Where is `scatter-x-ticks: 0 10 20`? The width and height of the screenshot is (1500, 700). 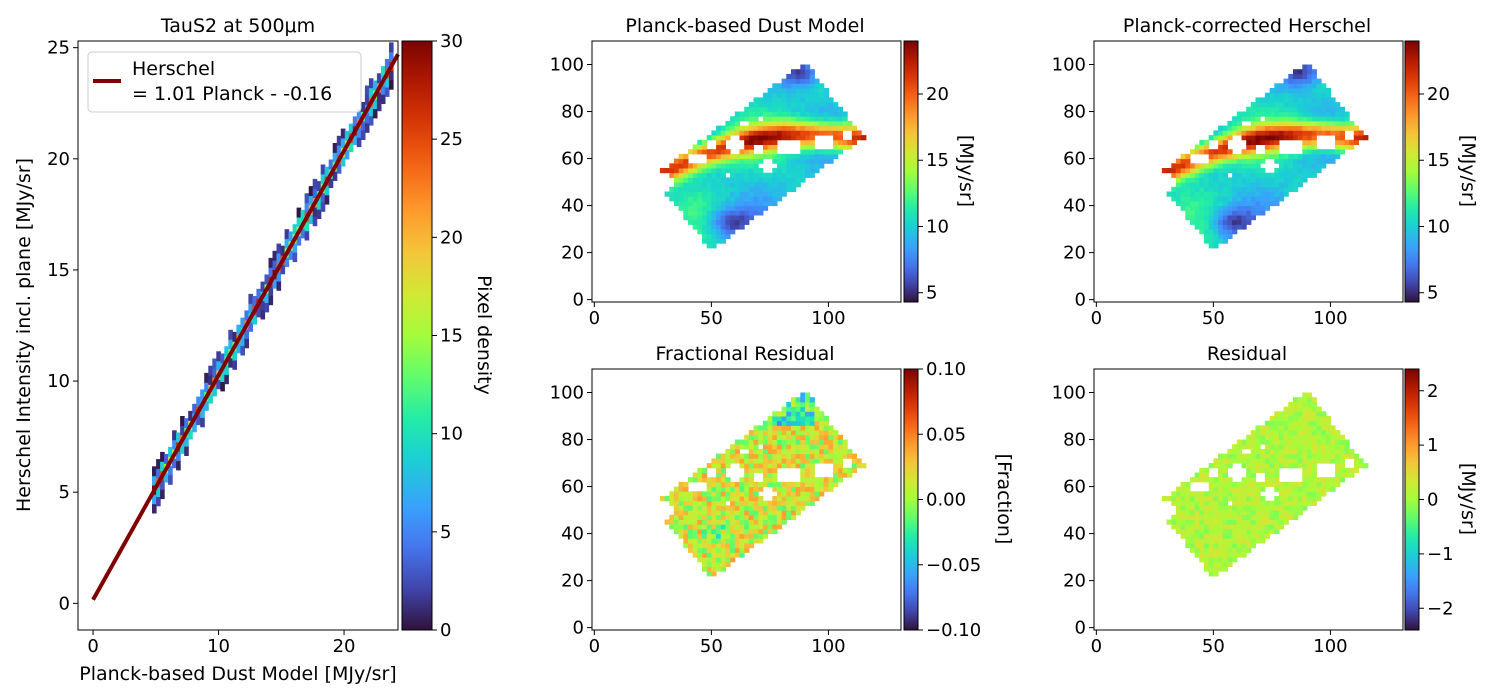 scatter-x-ticks: 0 10 20 is located at coordinates (221, 643).